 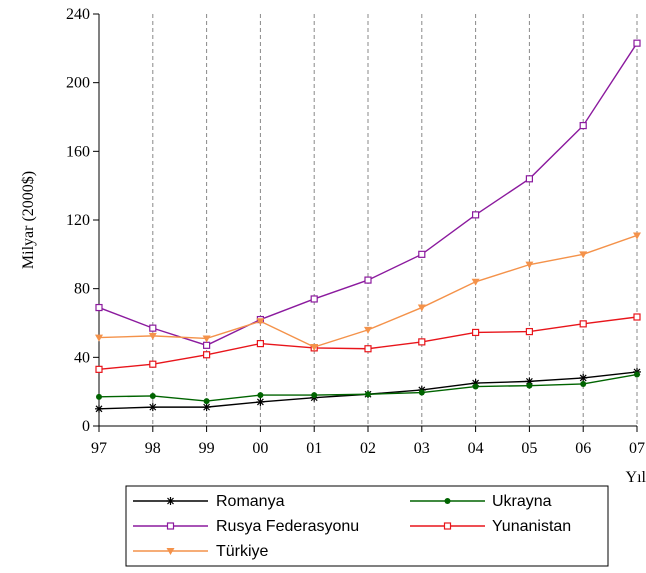 What do you see at coordinates (99, 448) in the screenshot?
I see `x-tick-label-97: 97` at bounding box center [99, 448].